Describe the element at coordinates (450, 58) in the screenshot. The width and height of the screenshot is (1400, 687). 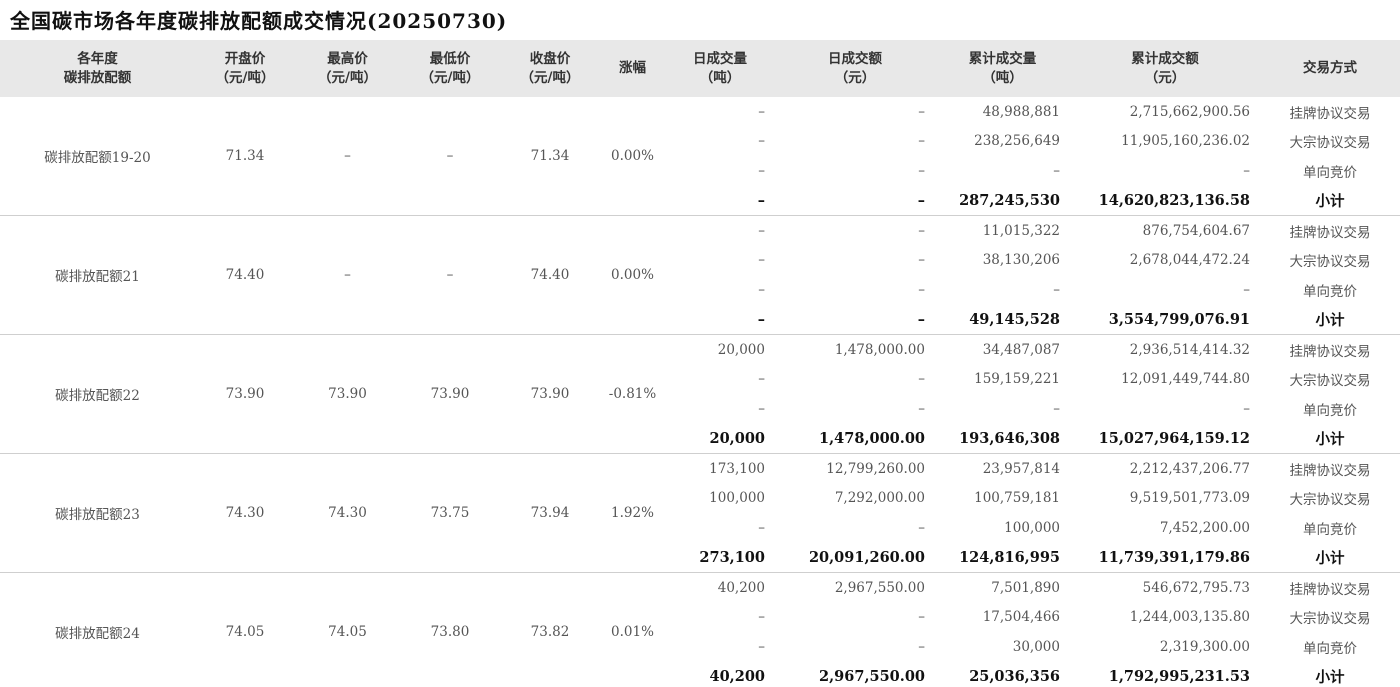
I see `header-line: 最低价` at that location.